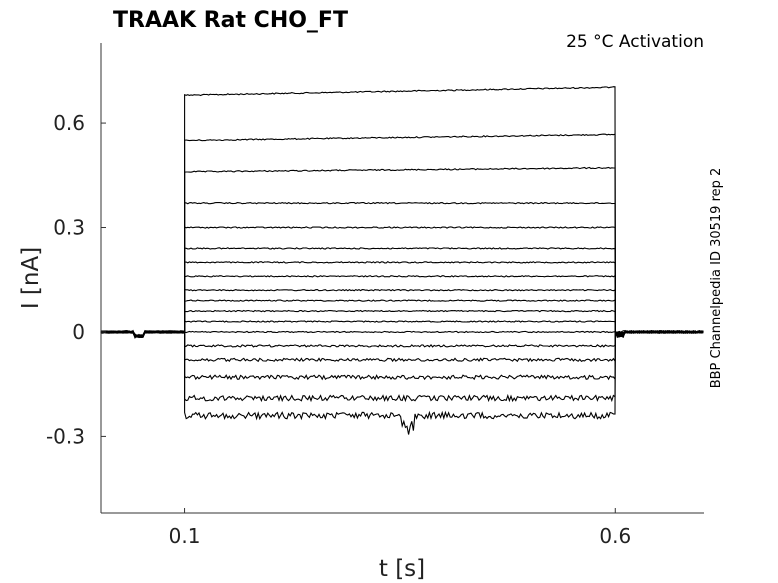  What do you see at coordinates (716, 278) in the screenshot?
I see `side-note: BBP Channelpedia ID 30519 rep 2` at bounding box center [716, 278].